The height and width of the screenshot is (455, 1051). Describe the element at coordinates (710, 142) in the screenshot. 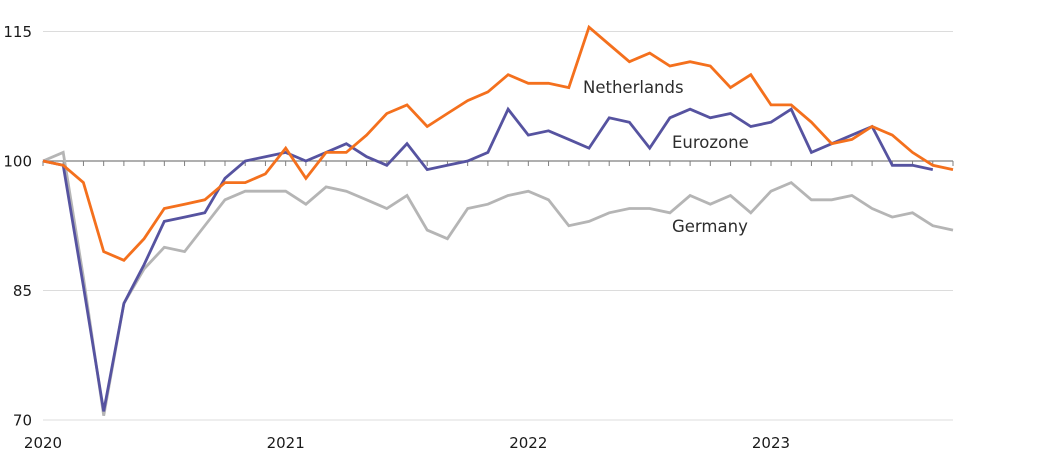

I see `eurozone-series-label: Eurozone` at that location.